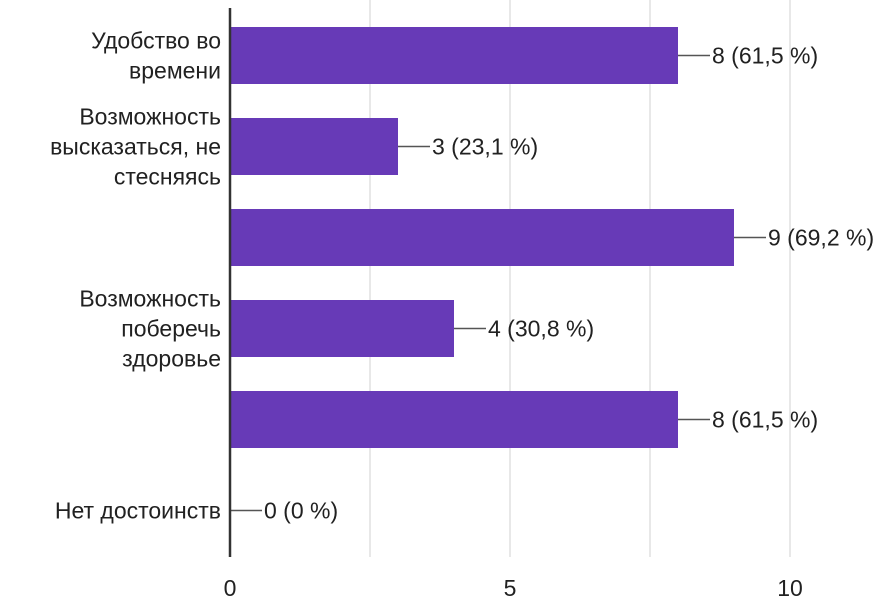  Describe the element at coordinates (485, 147) in the screenshot. I see `data-label: 3 (23,1 %)` at that location.